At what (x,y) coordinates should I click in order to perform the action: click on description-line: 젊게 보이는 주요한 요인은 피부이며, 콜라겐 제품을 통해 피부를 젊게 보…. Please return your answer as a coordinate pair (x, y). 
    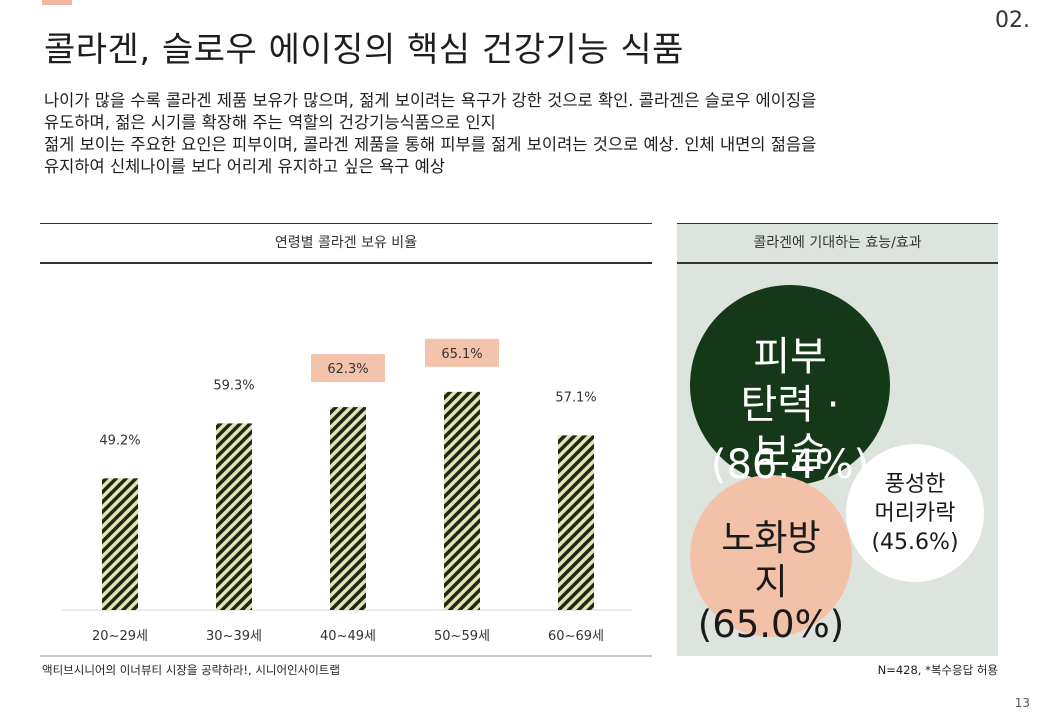
    Looking at the image, I should click on (430, 144).